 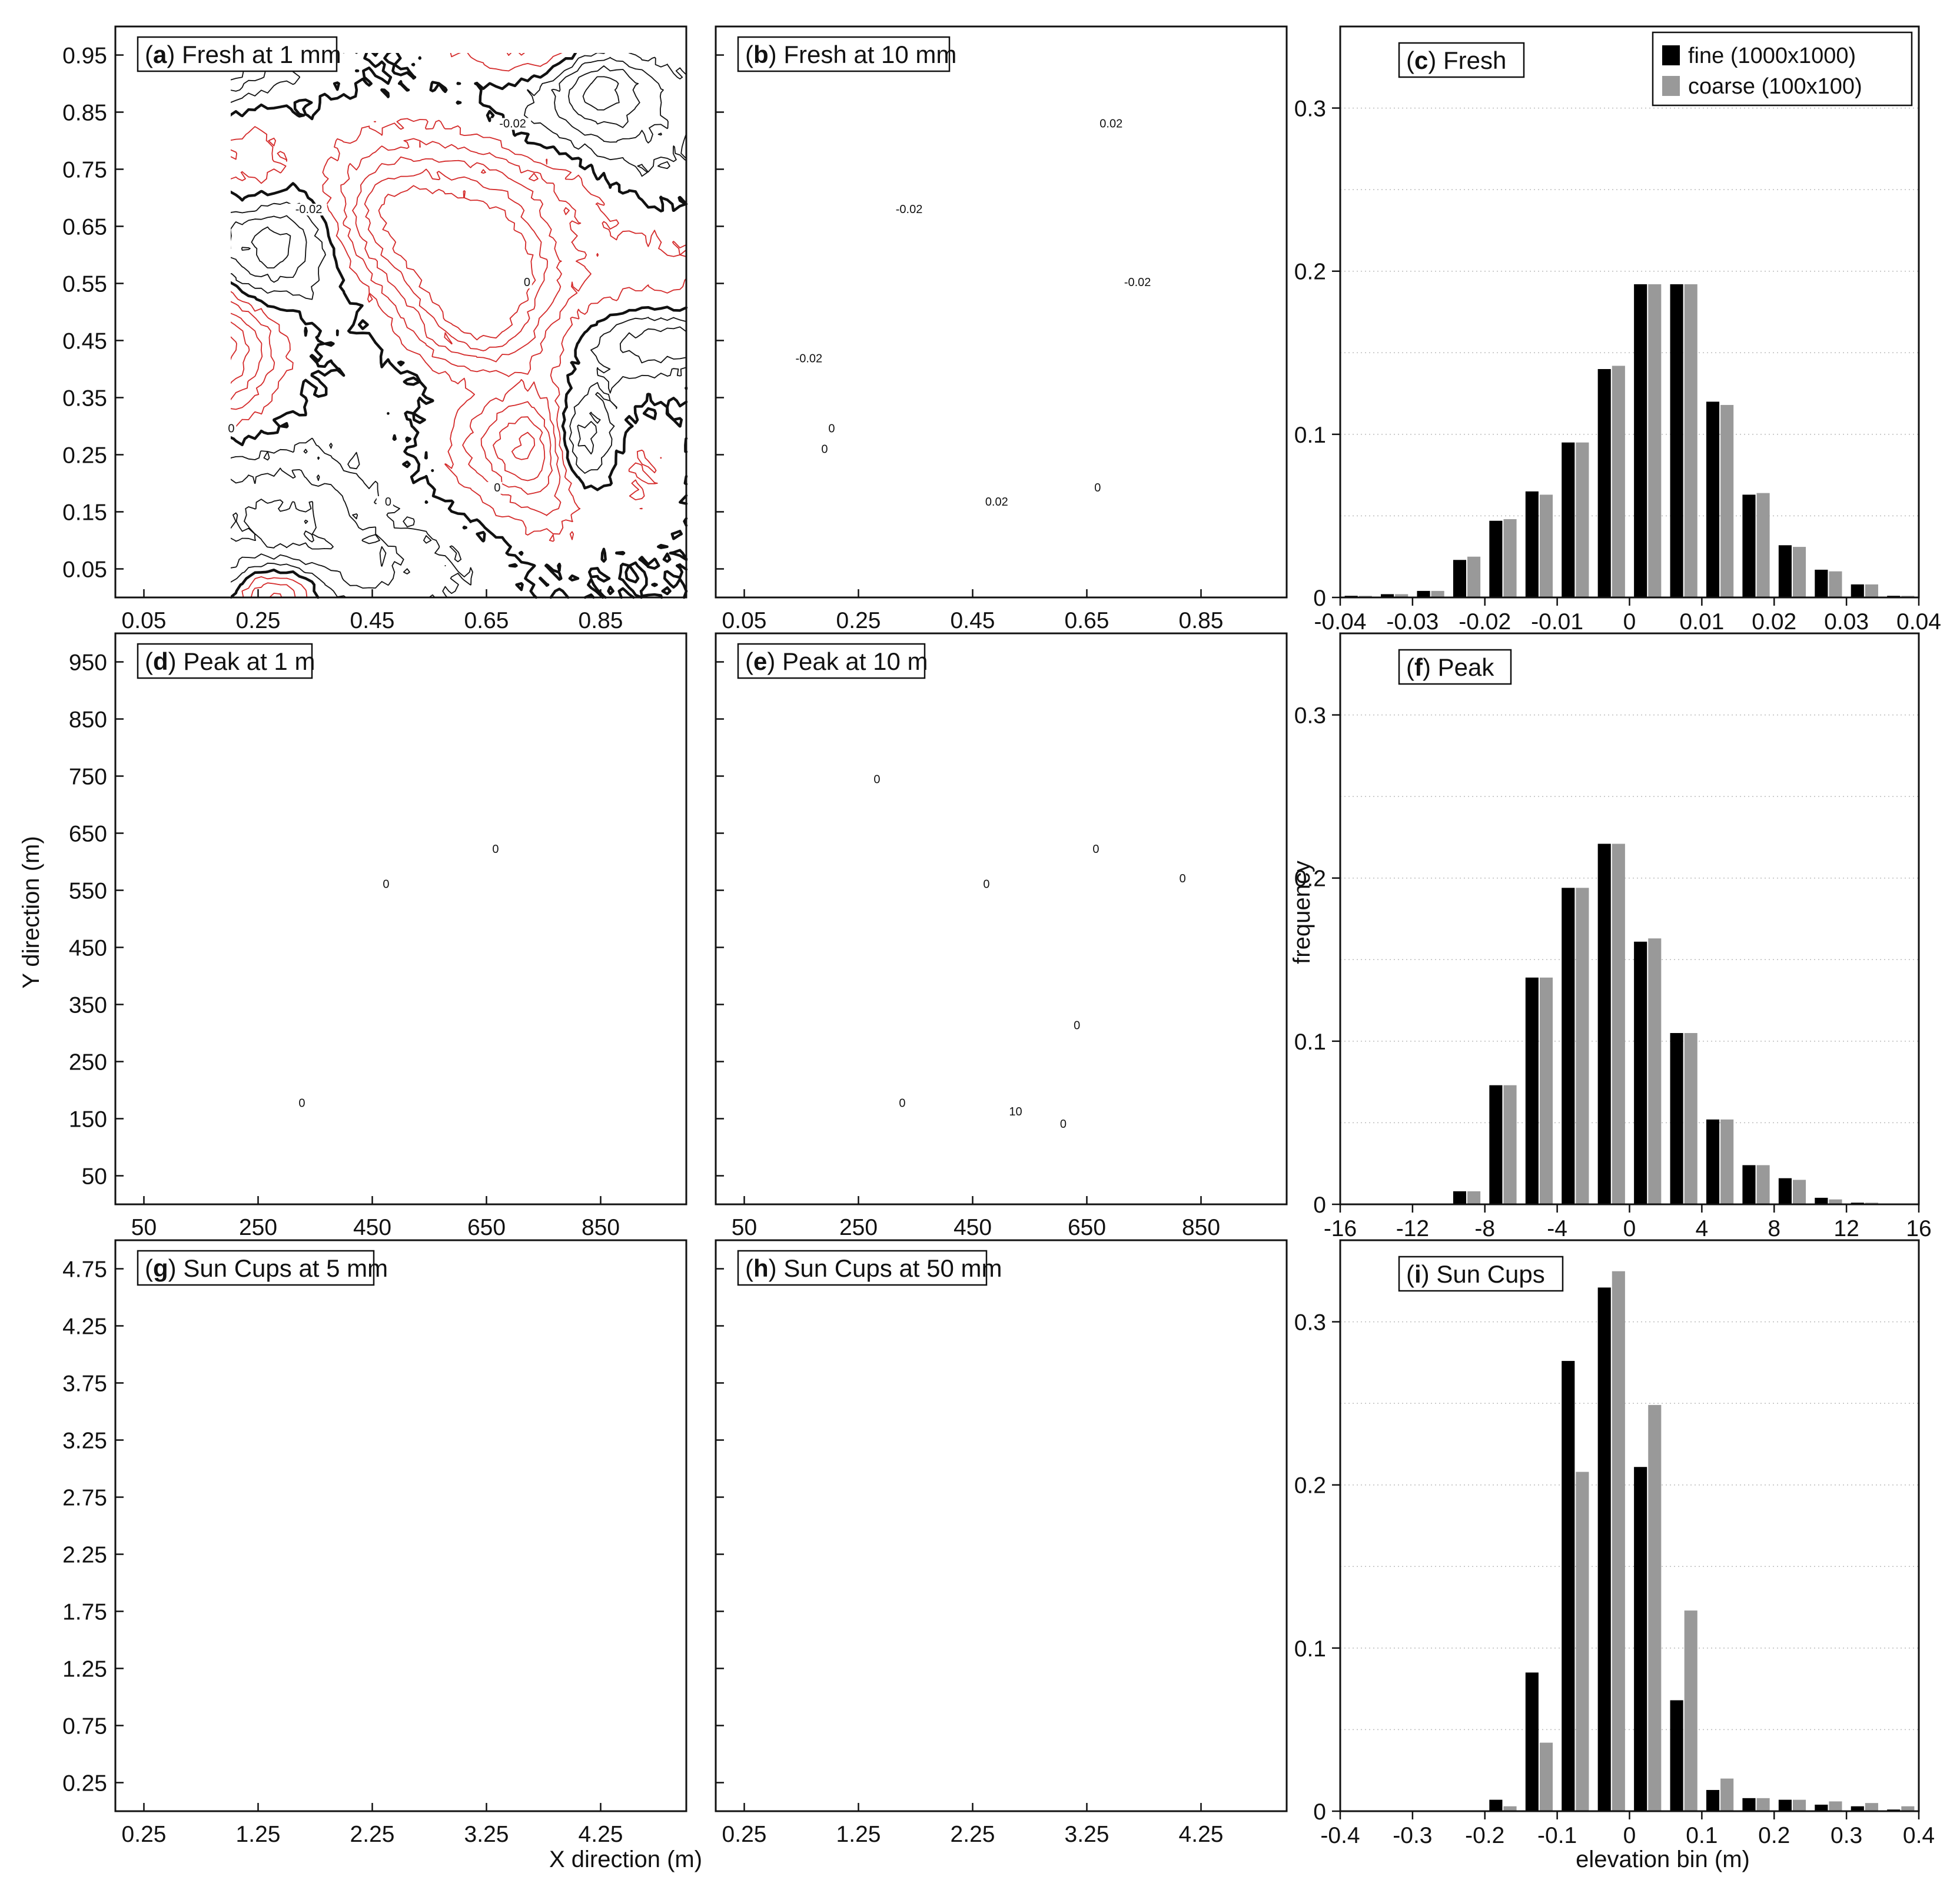 I want to click on x-tick-label: 0.1, so click(x=1702, y=1835).